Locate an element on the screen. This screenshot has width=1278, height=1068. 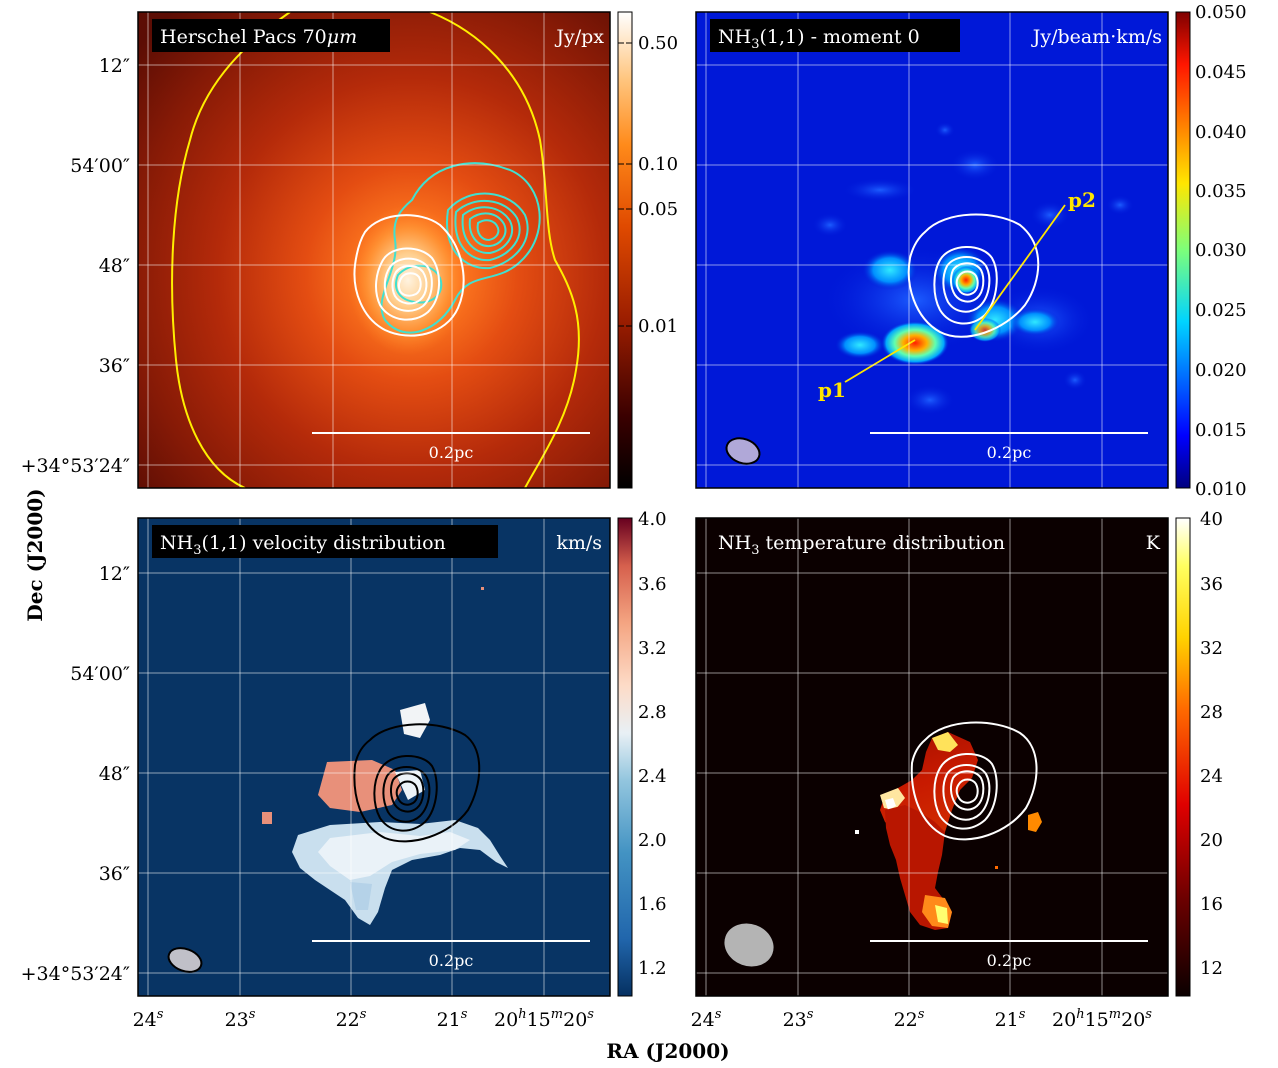
temperature-title: NH3 temperature distribution is located at coordinates (861, 545).